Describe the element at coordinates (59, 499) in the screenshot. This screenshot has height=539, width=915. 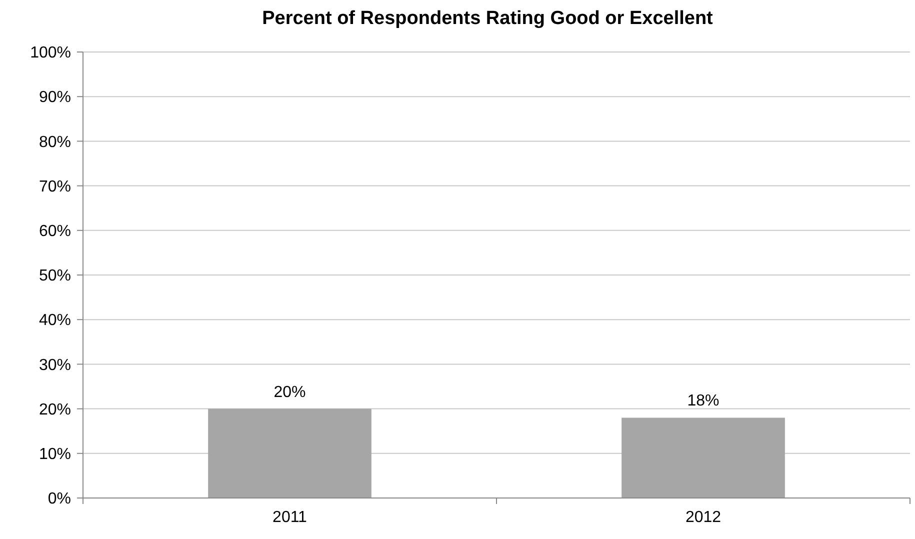
I see `y-tick-label: 0%` at that location.